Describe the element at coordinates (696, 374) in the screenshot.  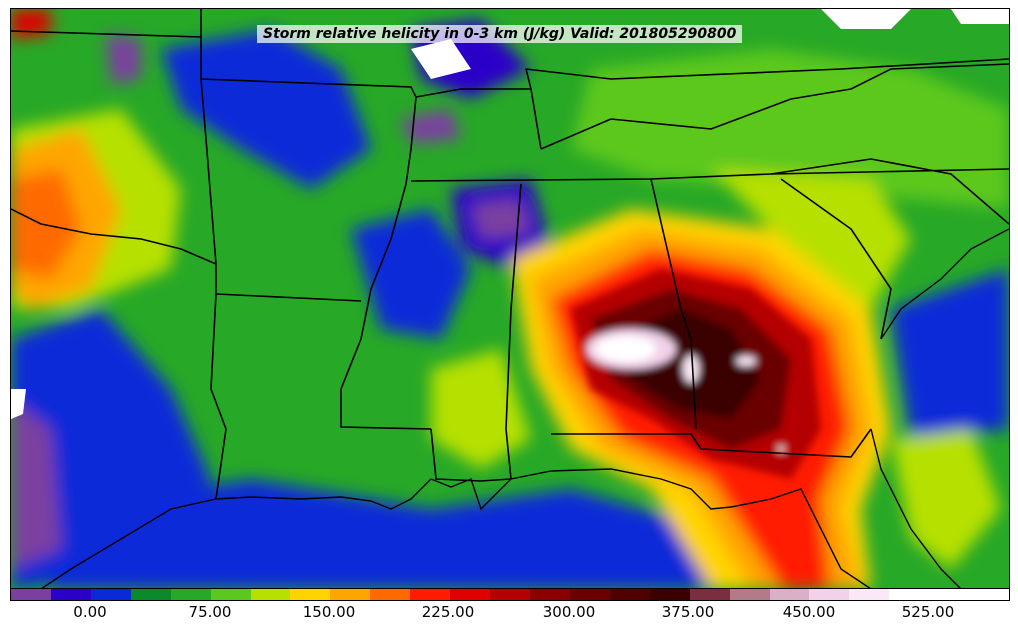
I see `storm-core` at that location.